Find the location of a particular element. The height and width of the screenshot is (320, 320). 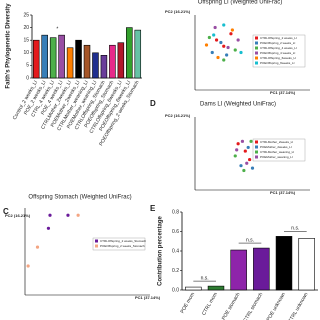

y-tick-label: 0.2 is located at coordinates (175, 271).